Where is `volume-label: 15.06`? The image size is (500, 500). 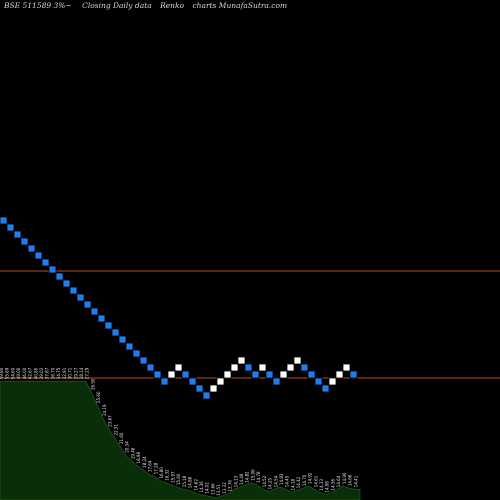 volume-label: 15.06 is located at coordinates (252, 475).